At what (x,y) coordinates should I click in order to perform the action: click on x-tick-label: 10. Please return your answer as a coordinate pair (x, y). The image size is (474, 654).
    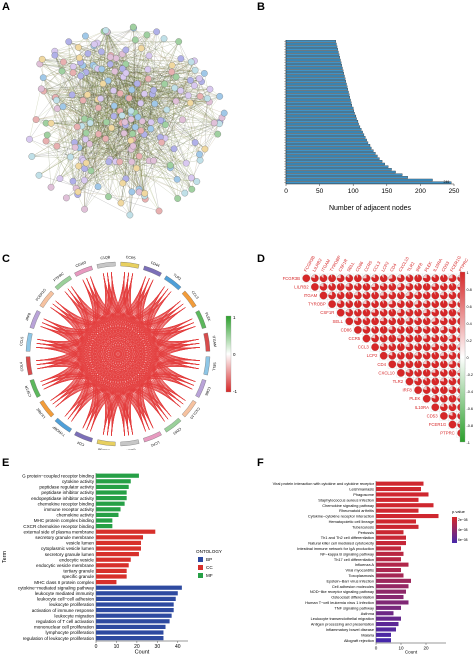
    Looking at the image, I should click on (117, 647).